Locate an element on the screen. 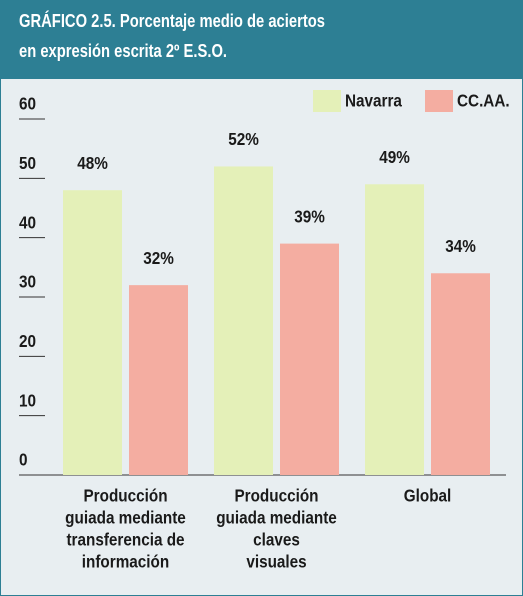 The width and height of the screenshot is (523, 596). y-tick-label: 60 is located at coordinates (27, 104).